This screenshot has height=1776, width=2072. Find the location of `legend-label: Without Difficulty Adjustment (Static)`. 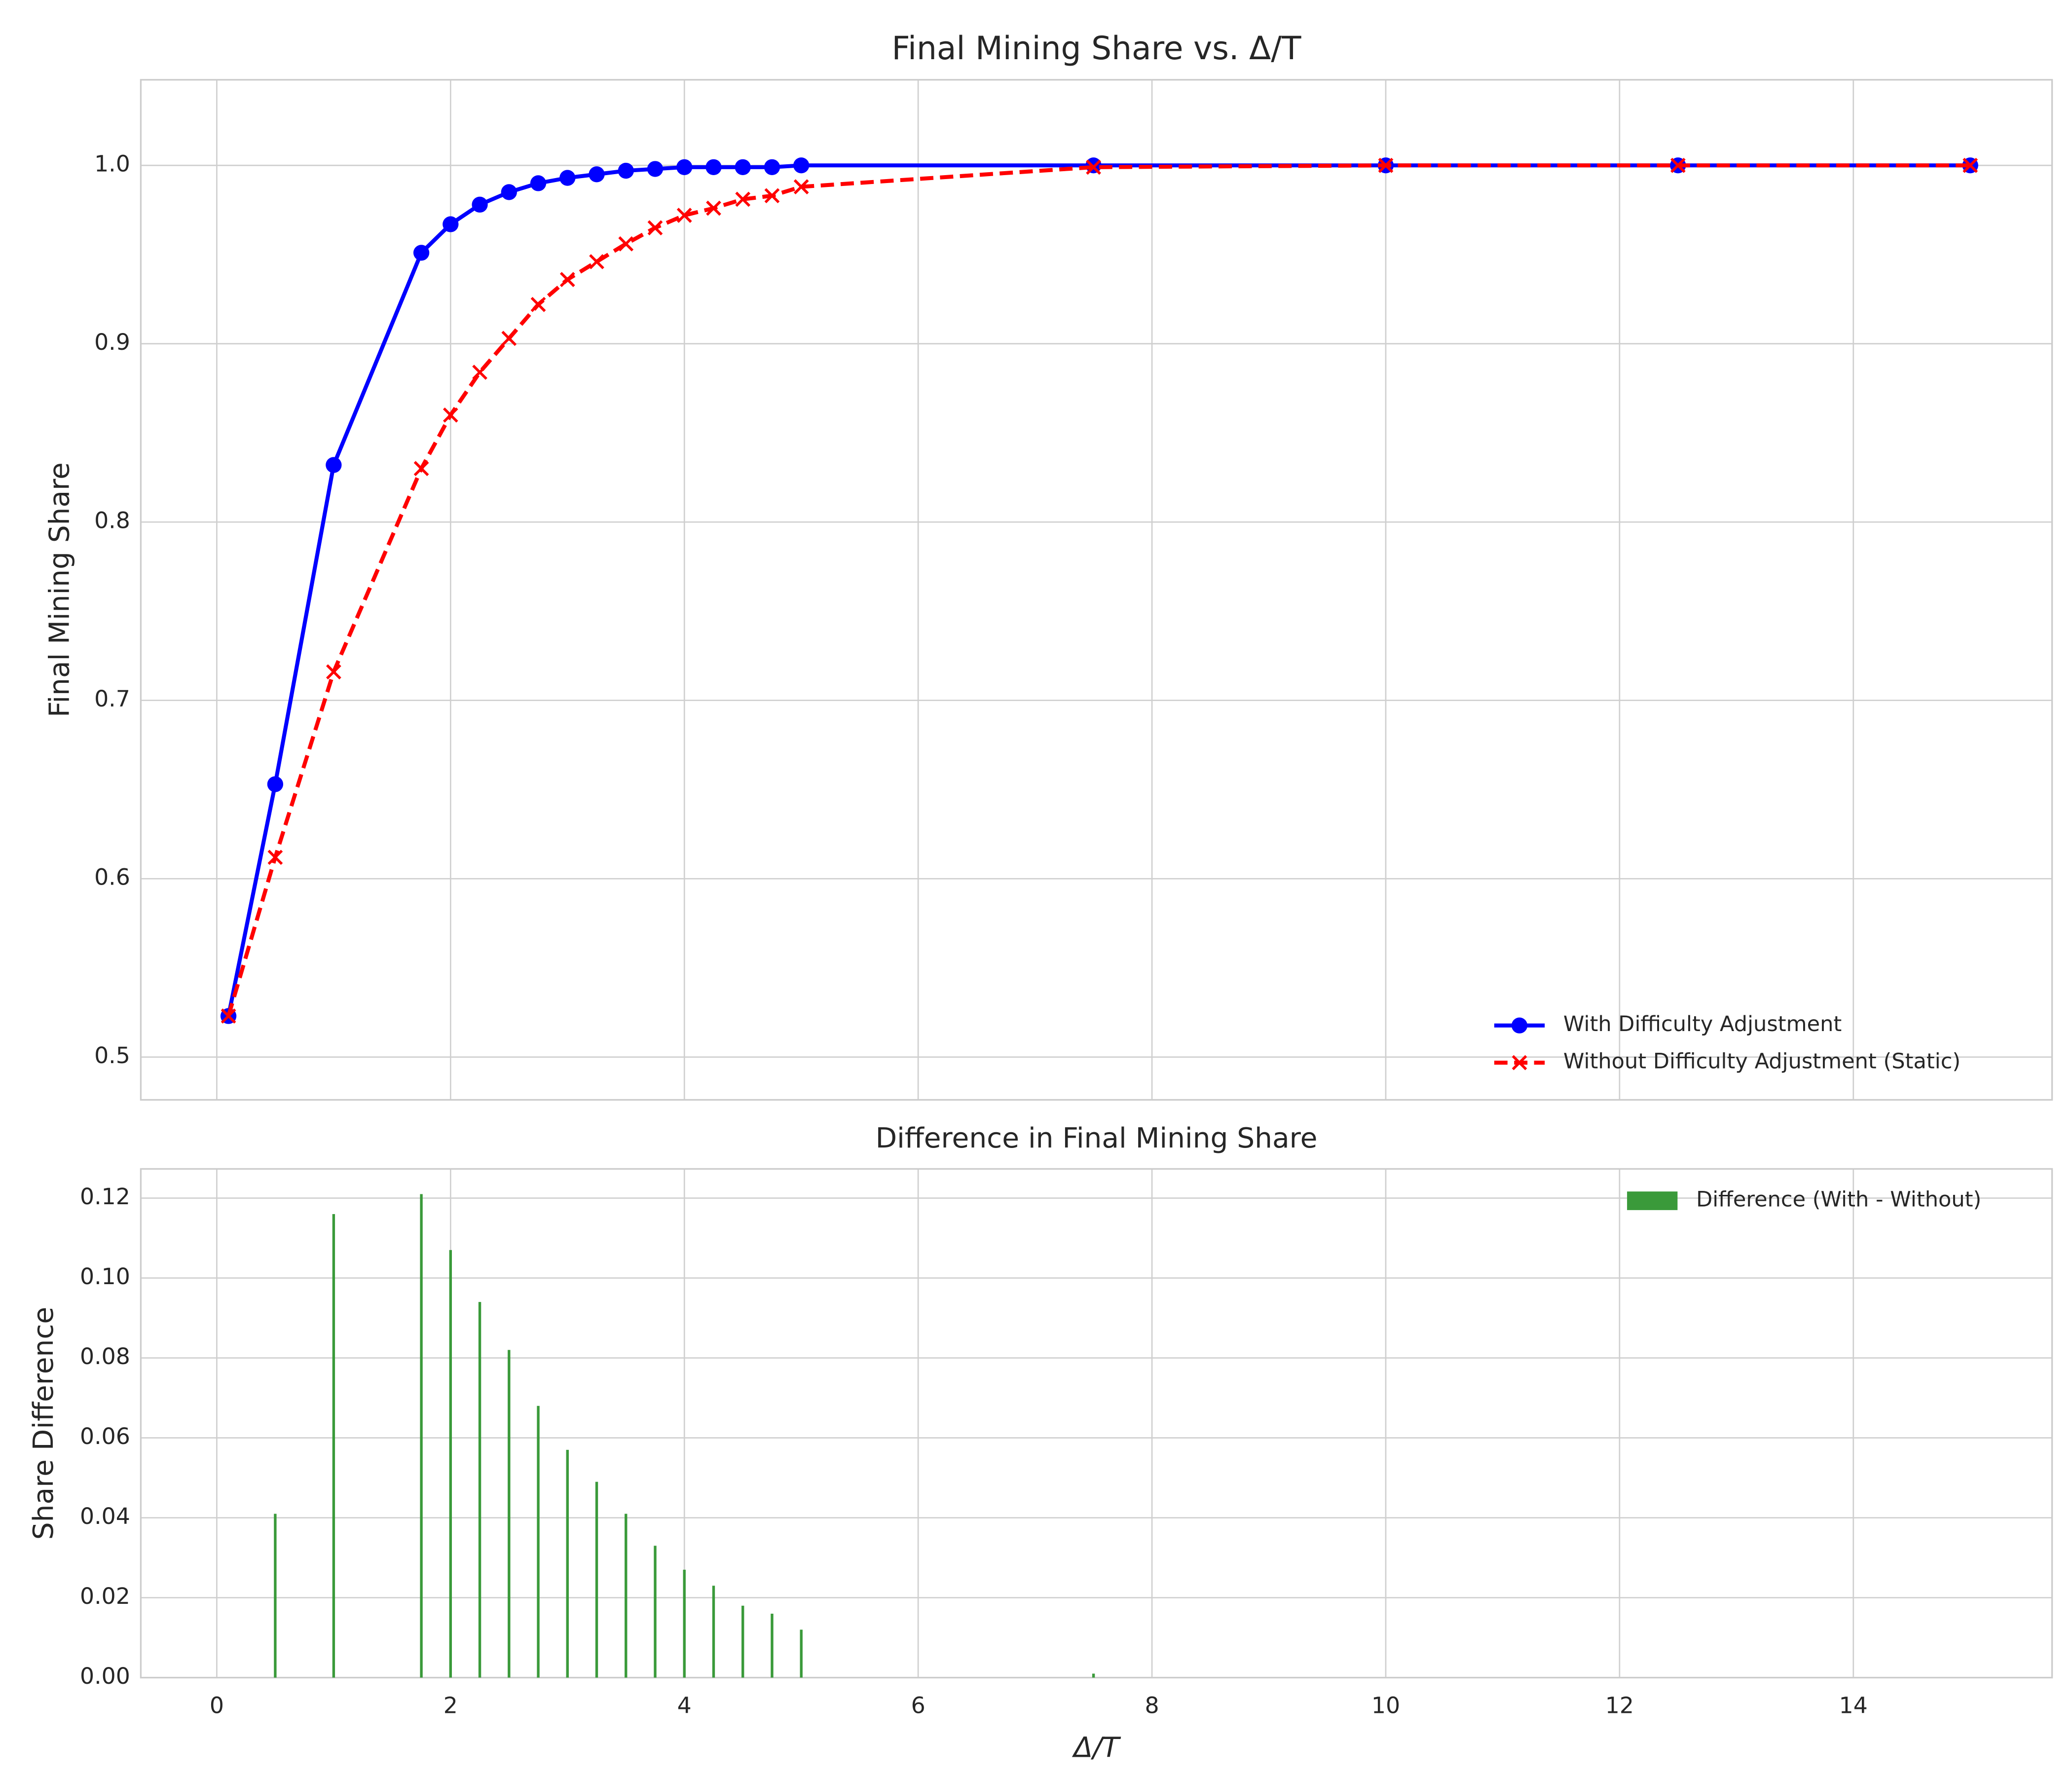

legend-label: Without Difficulty Adjustment (Static) is located at coordinates (1762, 1061).